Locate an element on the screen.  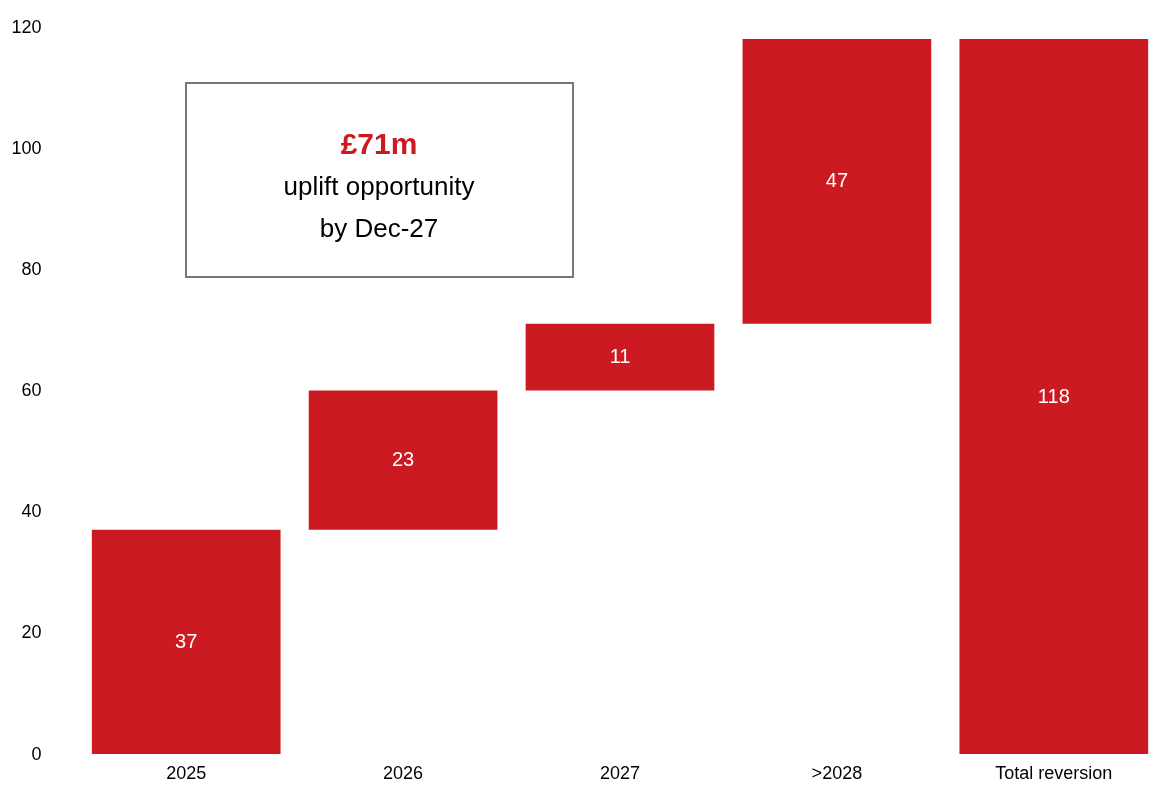
data-label: 37 is located at coordinates (186, 640).